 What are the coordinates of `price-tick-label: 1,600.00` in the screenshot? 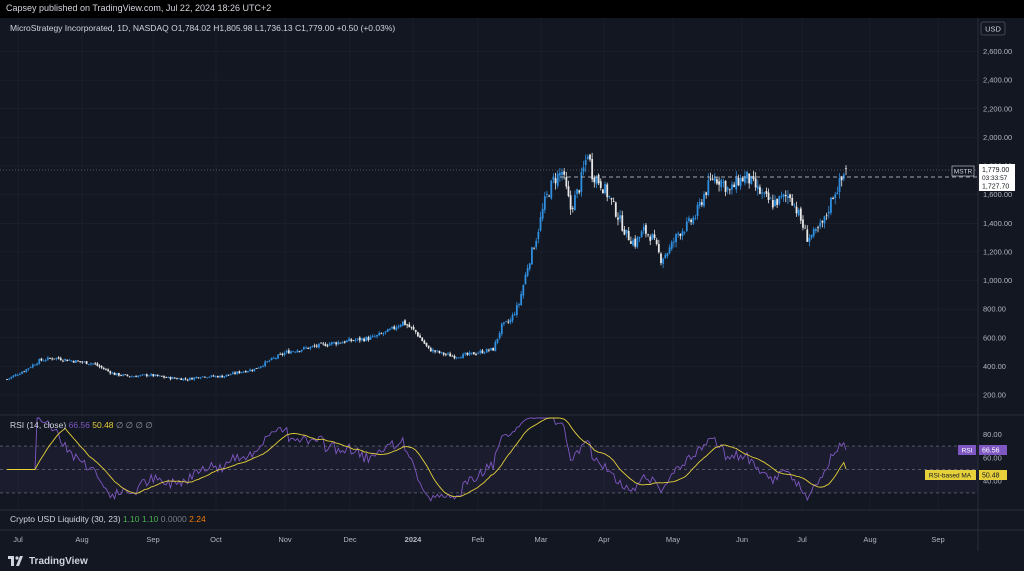 It's located at (997, 194).